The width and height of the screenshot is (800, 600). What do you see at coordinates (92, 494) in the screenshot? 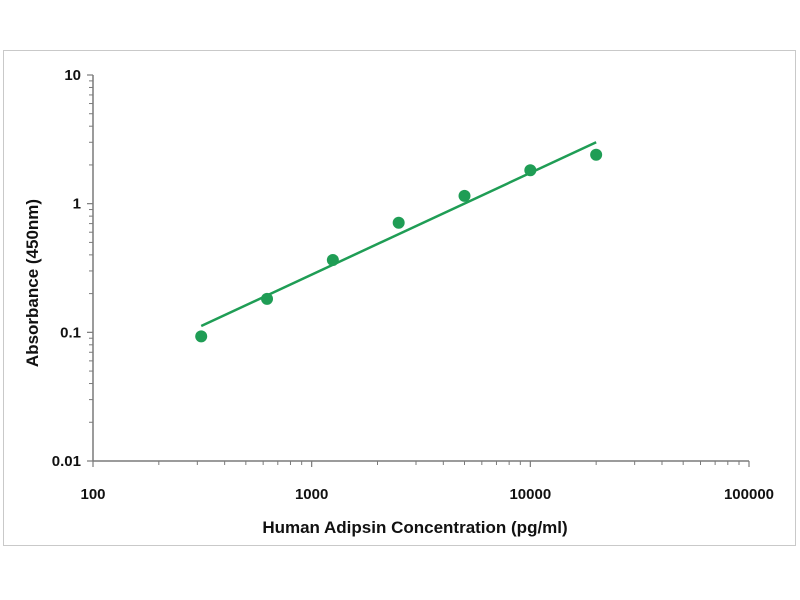
I see `x-tick-label: 100` at bounding box center [92, 494].